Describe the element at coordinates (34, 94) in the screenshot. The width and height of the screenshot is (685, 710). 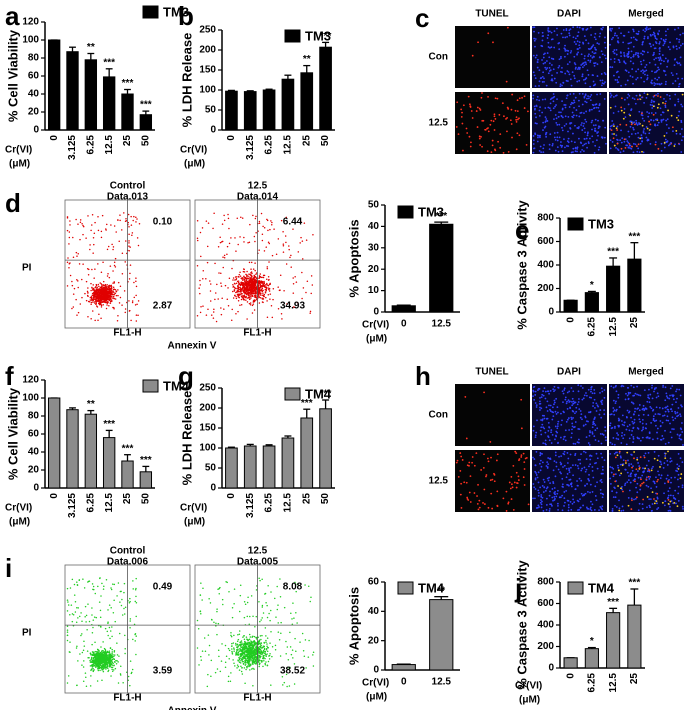
I see `y-tick-label: 40` at that location.